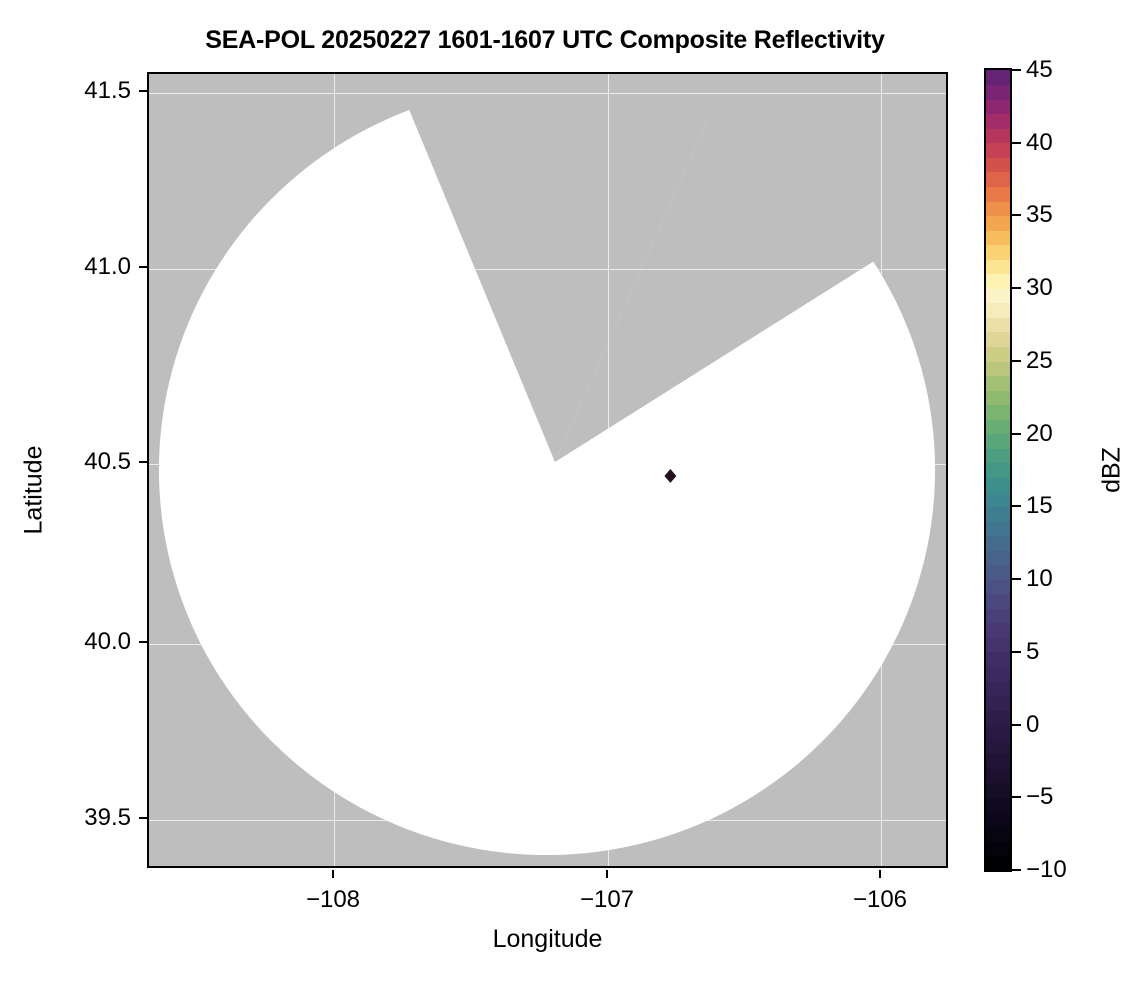 This screenshot has width=1146, height=990. I want to click on y-axis-title-wrap: Latitude, so click(34, 490).